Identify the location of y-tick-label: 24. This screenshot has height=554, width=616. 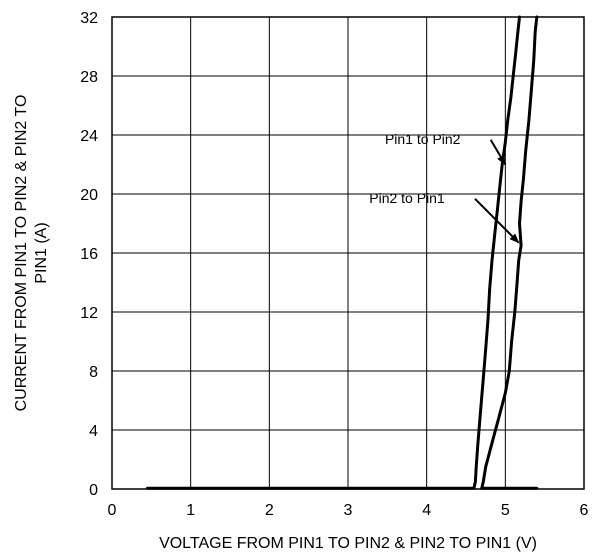
(89, 136).